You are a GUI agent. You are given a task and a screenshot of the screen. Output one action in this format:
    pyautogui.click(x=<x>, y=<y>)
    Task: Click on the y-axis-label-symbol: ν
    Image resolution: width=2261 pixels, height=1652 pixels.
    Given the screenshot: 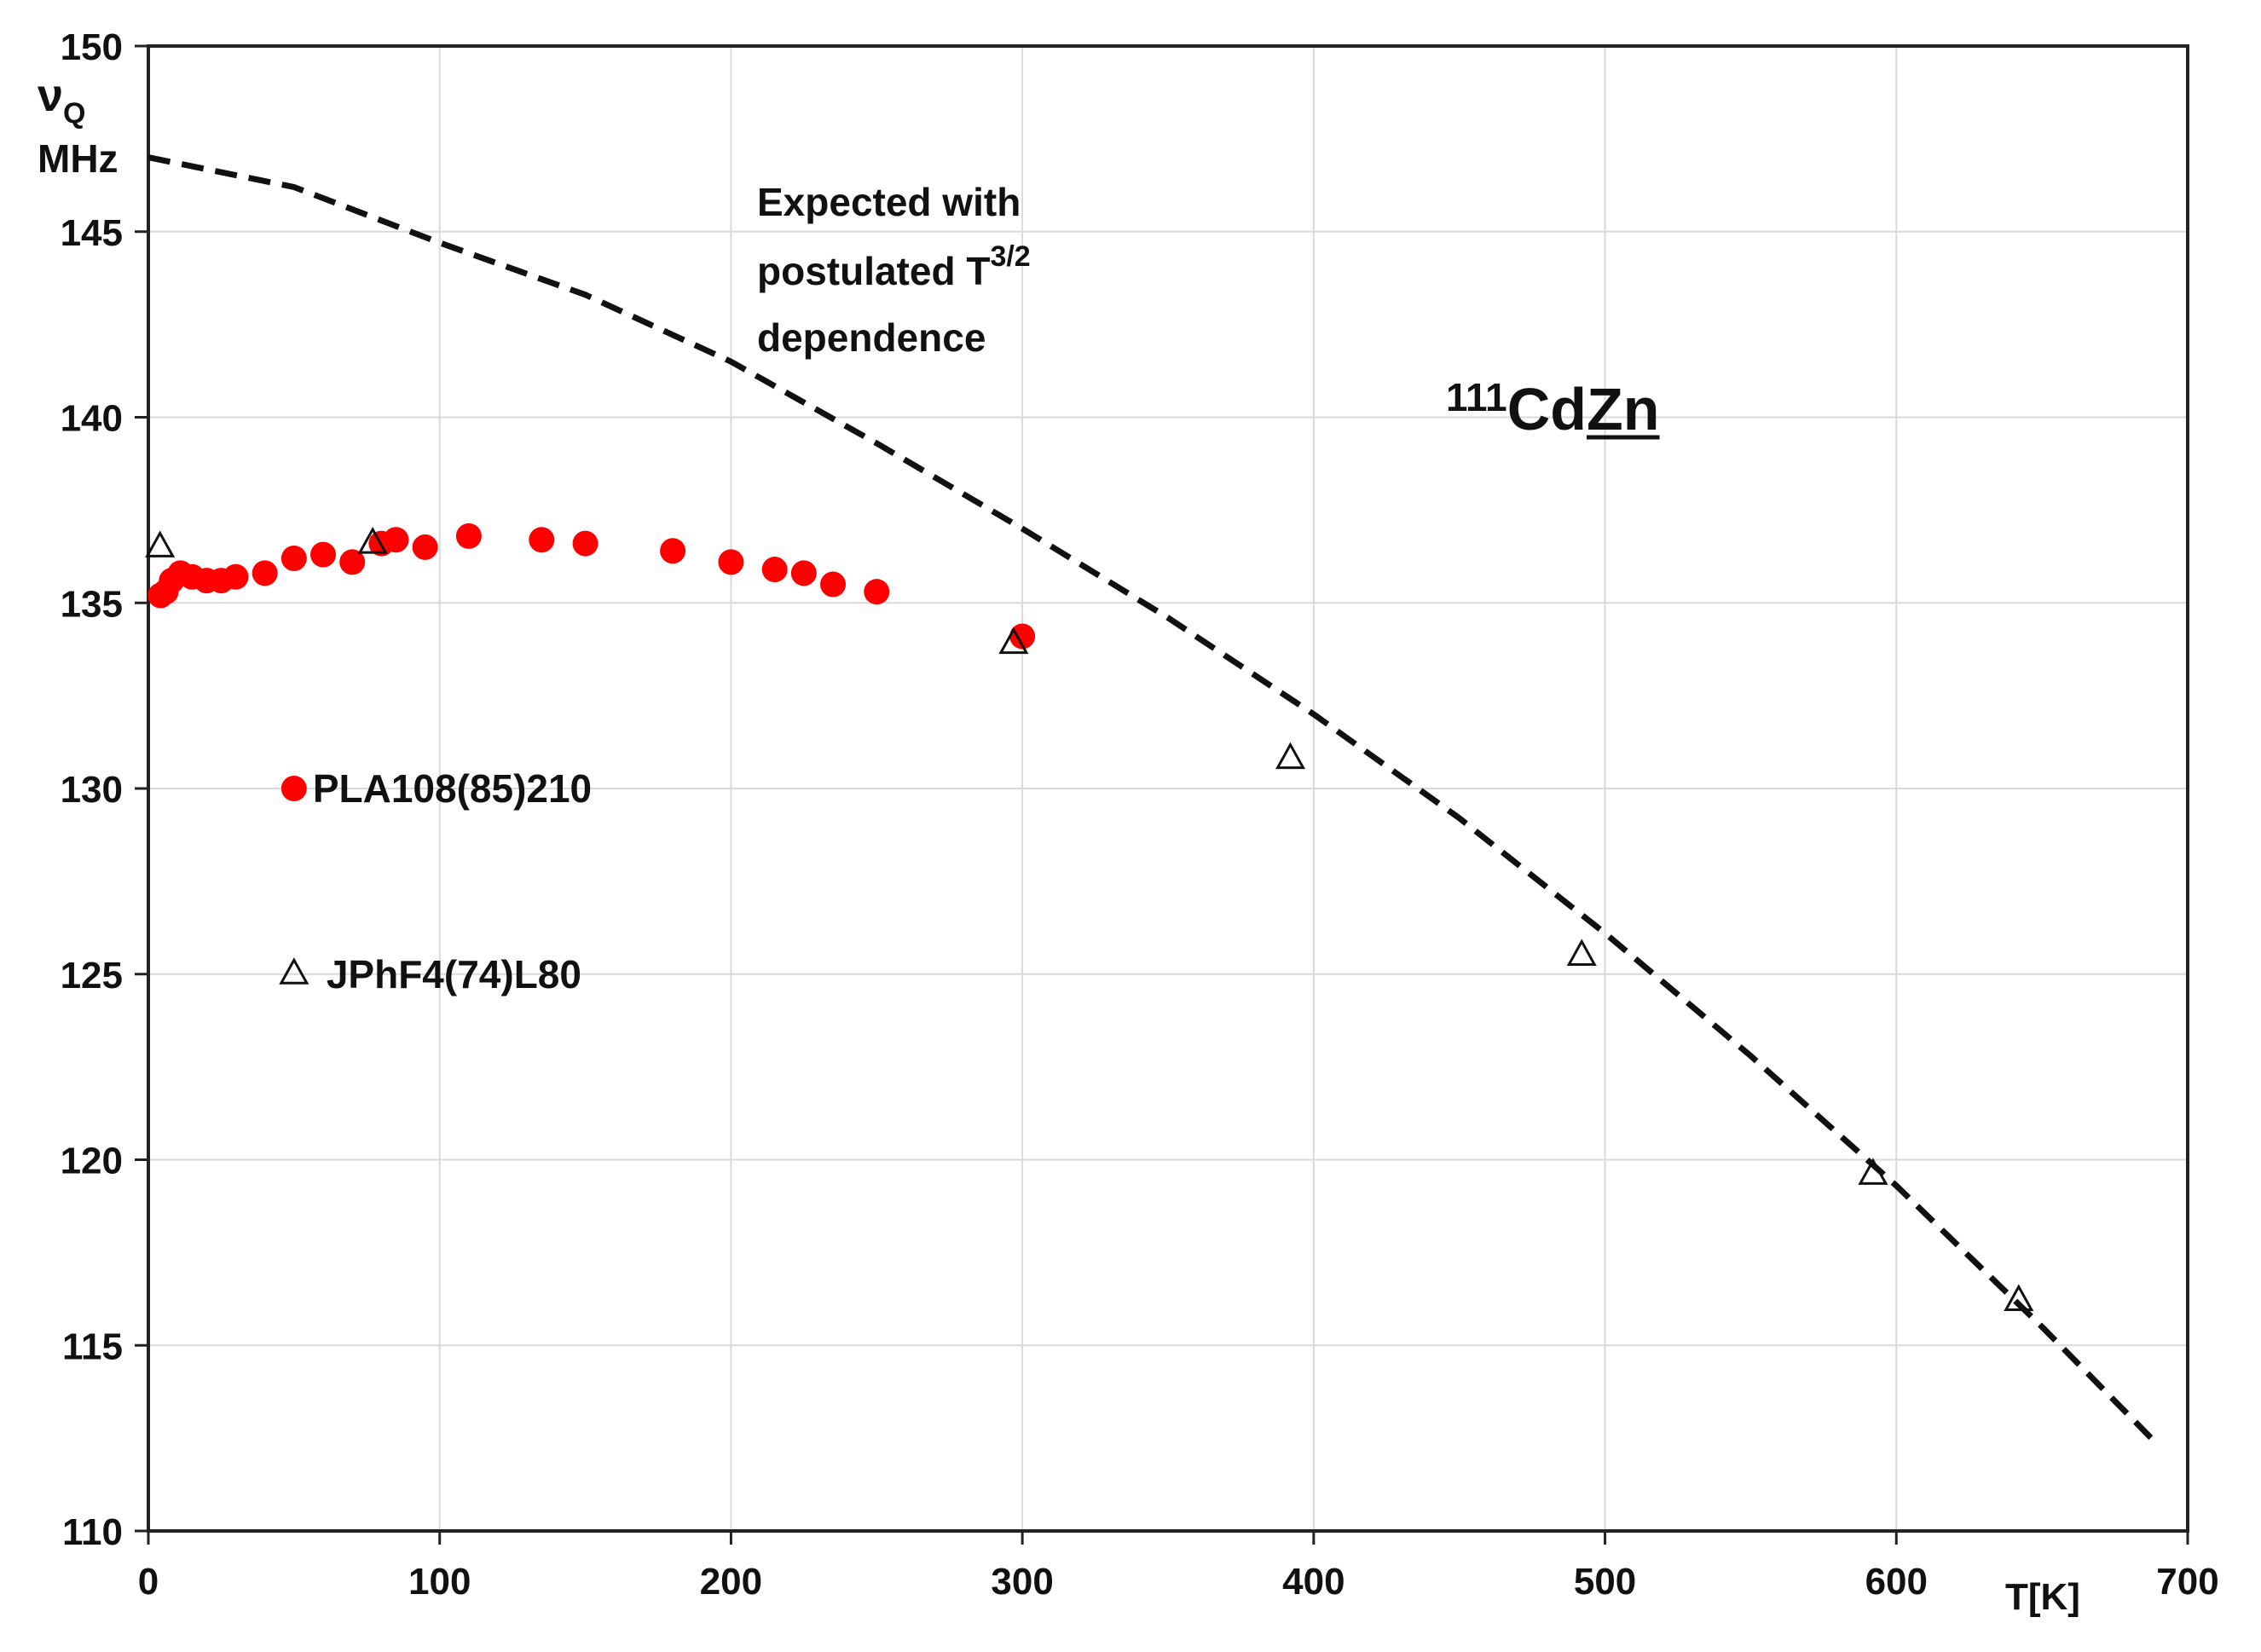 What is the action you would take?
    pyautogui.click(x=50, y=95)
    